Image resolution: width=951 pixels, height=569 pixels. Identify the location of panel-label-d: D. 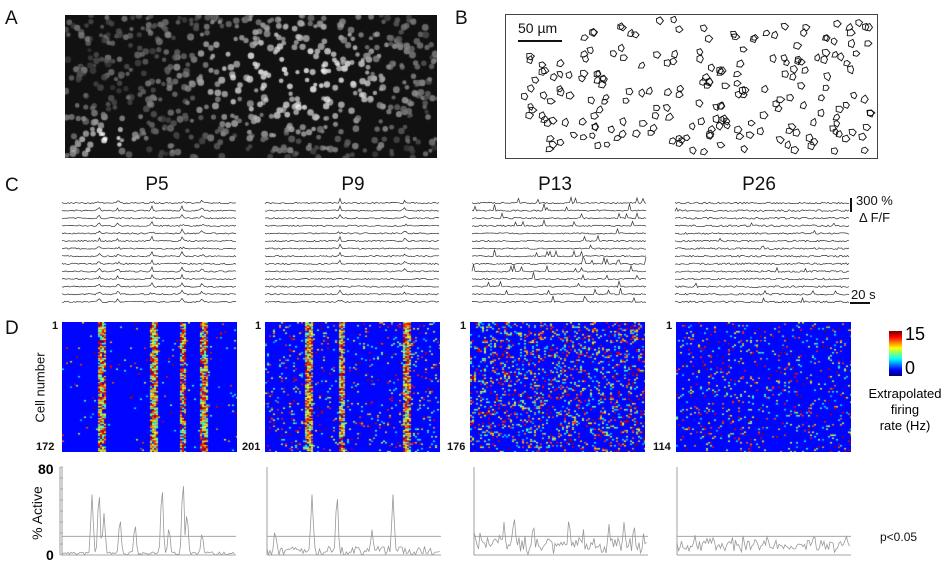
(12, 328).